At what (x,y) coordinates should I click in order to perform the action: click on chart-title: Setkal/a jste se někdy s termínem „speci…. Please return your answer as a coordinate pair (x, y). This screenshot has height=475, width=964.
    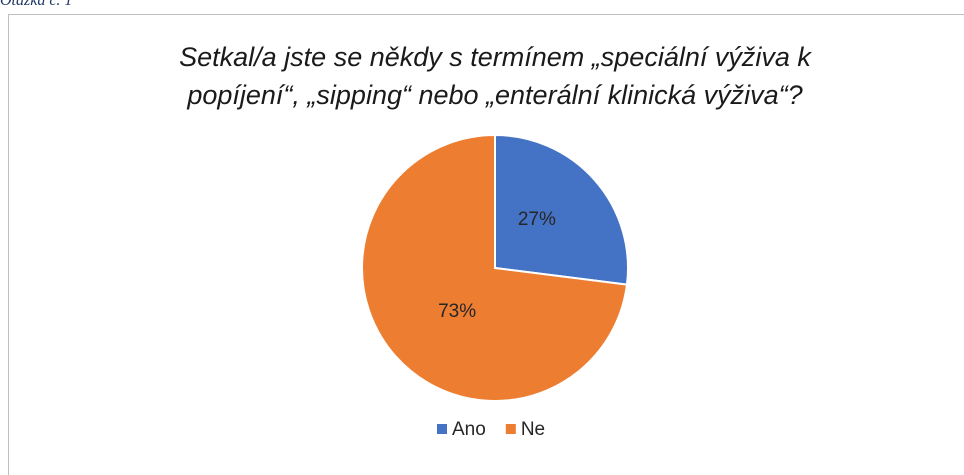
    Looking at the image, I should click on (495, 76).